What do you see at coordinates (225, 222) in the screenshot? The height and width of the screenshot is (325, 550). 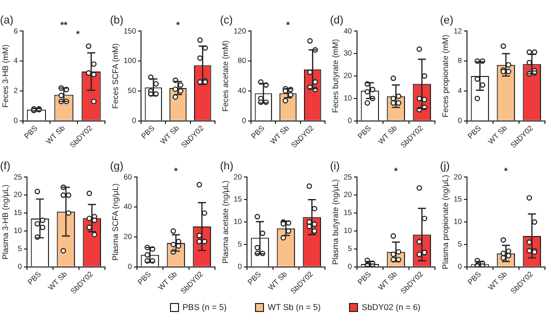 I see `y-axis-title: Plasma acetate (ng/μL)` at bounding box center [225, 222].